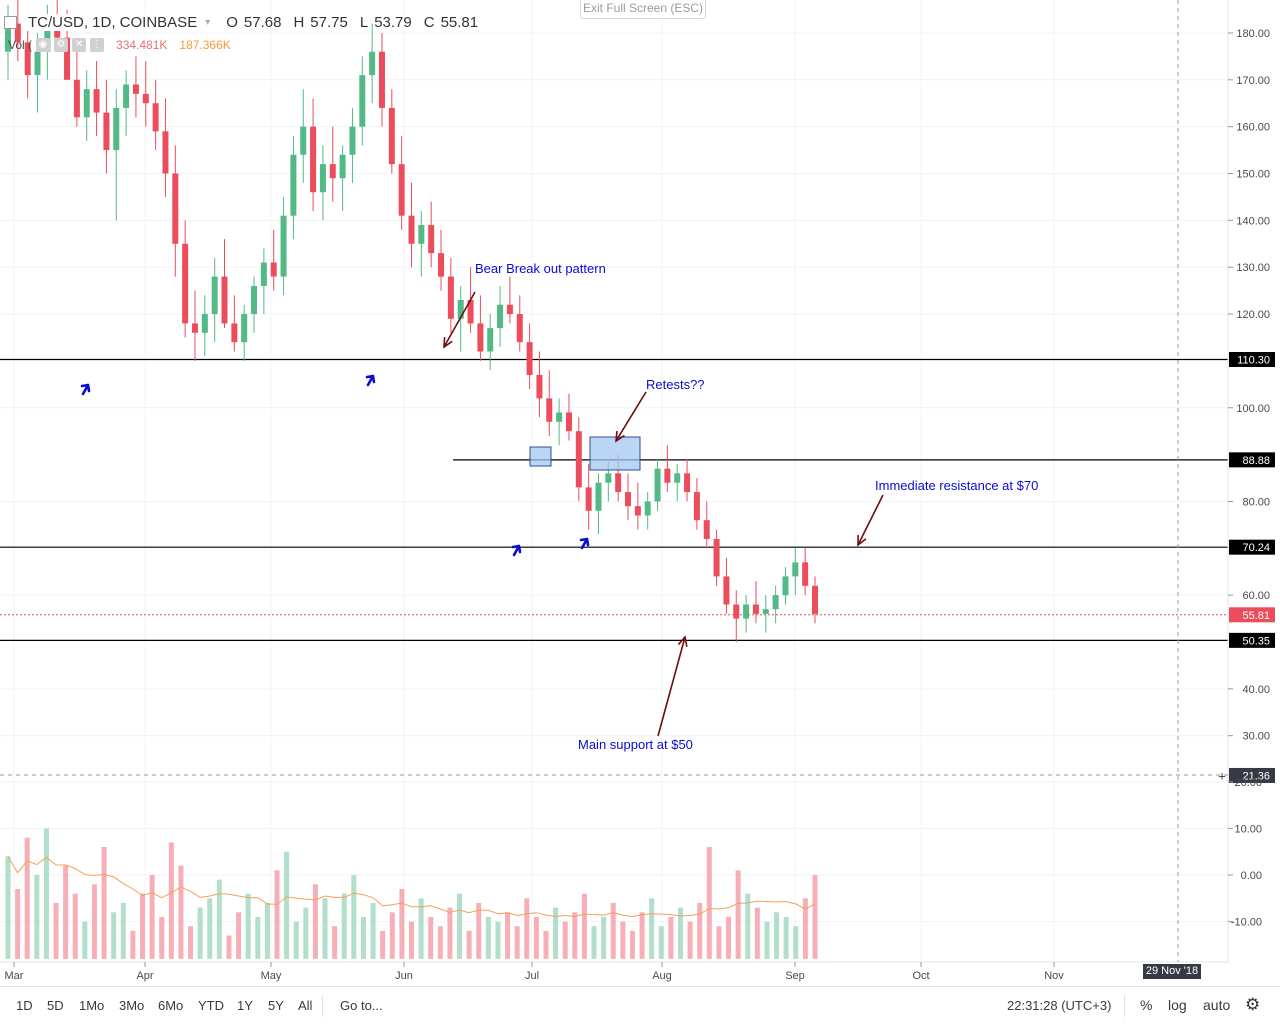  What do you see at coordinates (920, 976) in the screenshot?
I see `time-tick-label: Oct` at bounding box center [920, 976].